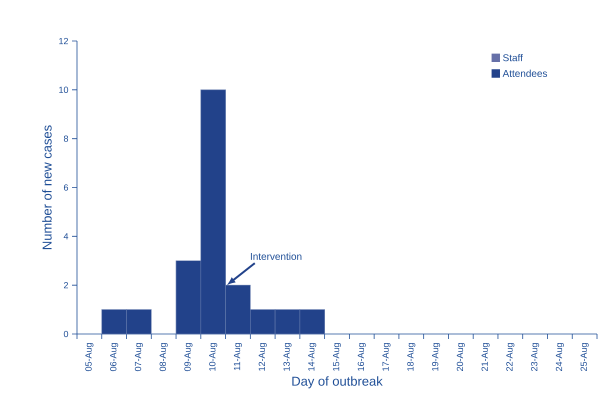  What do you see at coordinates (262, 357) in the screenshot?
I see `x-tick-label: 12-Aug` at bounding box center [262, 357].